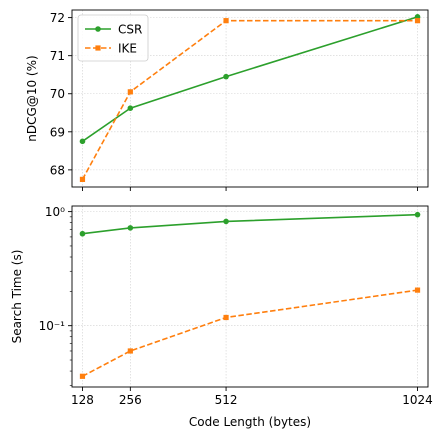 This screenshot has height=440, width=439. Describe the element at coordinates (250, 422) in the screenshot. I see `x-axis-label: Code Length (bytes)` at that location.